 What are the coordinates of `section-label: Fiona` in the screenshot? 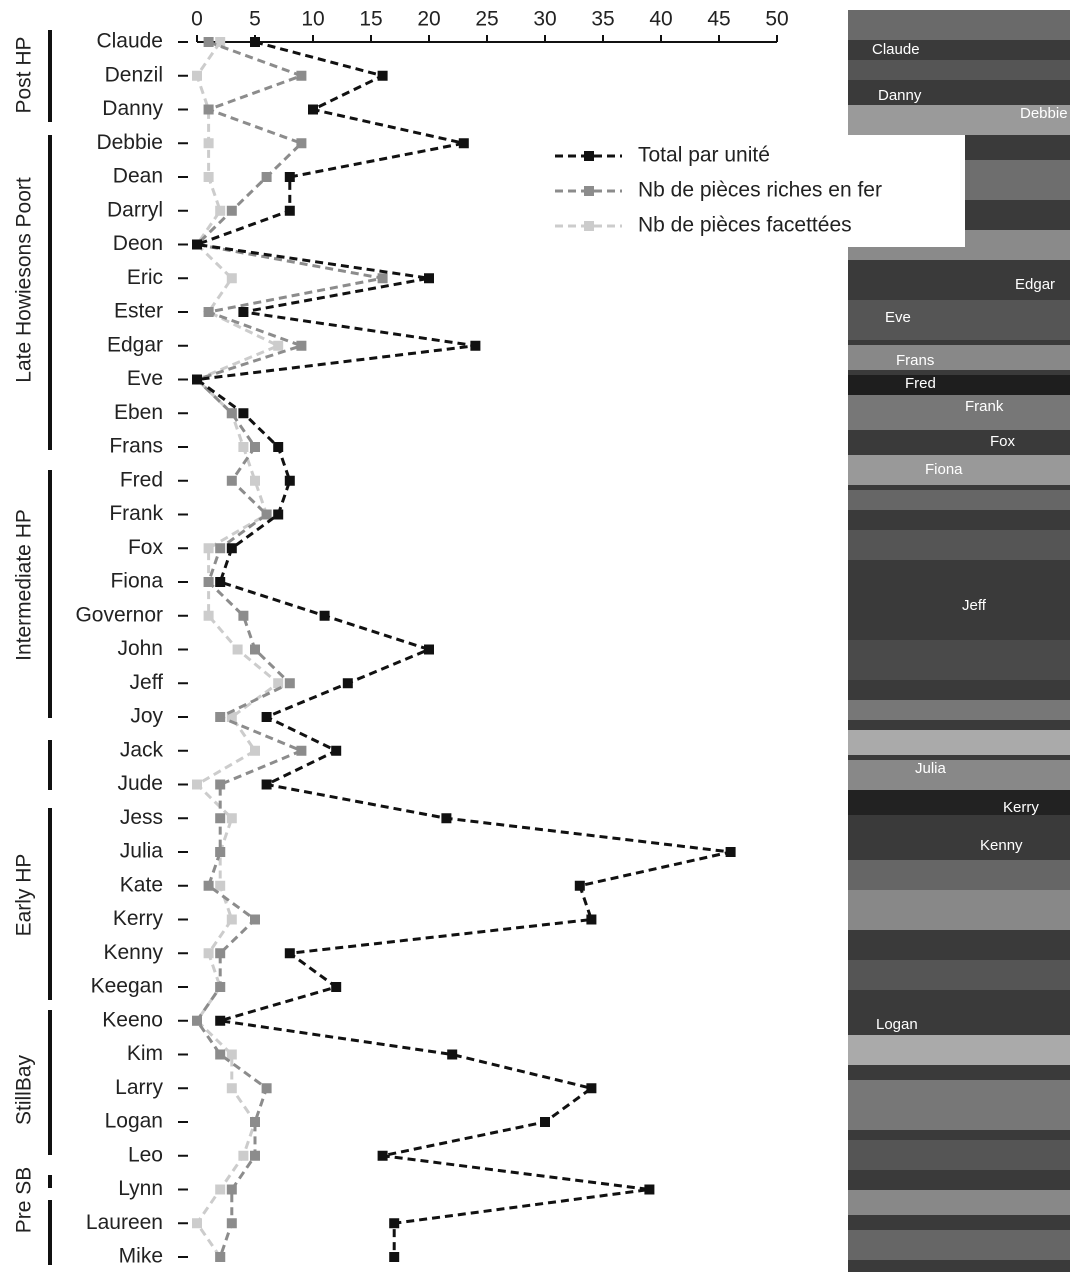 It's located at (944, 469).